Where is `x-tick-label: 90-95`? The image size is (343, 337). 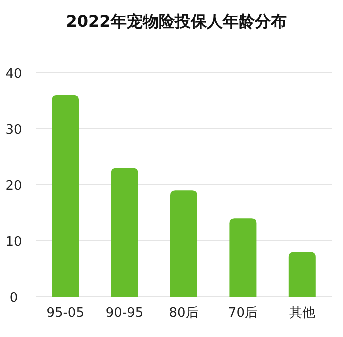 x-tick-label: 90-95 is located at coordinates (125, 313).